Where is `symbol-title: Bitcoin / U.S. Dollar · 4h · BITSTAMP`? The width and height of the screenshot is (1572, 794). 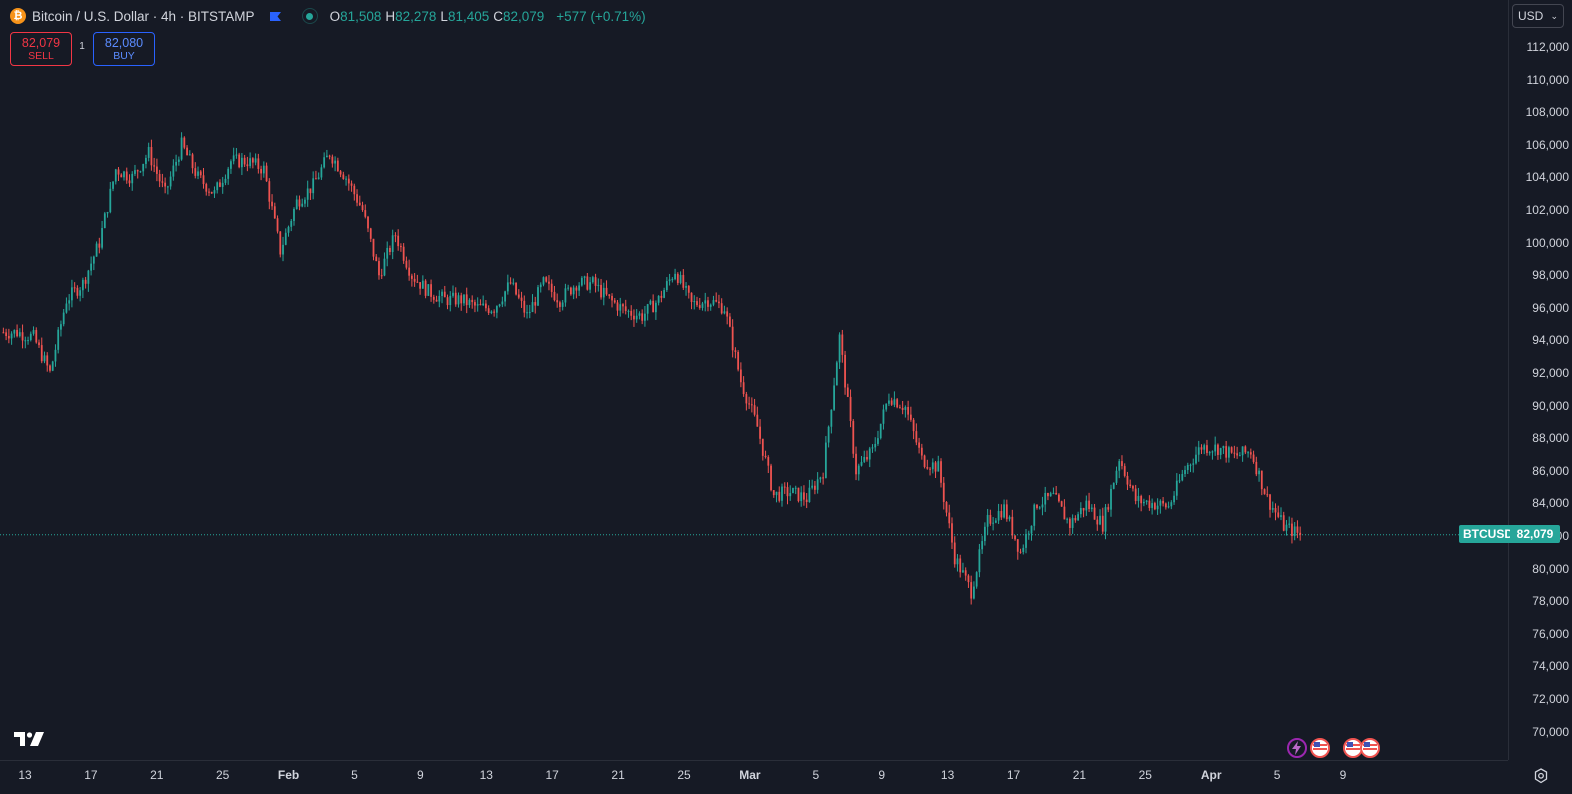
symbol-title: Bitcoin / U.S. Dollar · 4h · BITSTAMP is located at coordinates (143, 16).